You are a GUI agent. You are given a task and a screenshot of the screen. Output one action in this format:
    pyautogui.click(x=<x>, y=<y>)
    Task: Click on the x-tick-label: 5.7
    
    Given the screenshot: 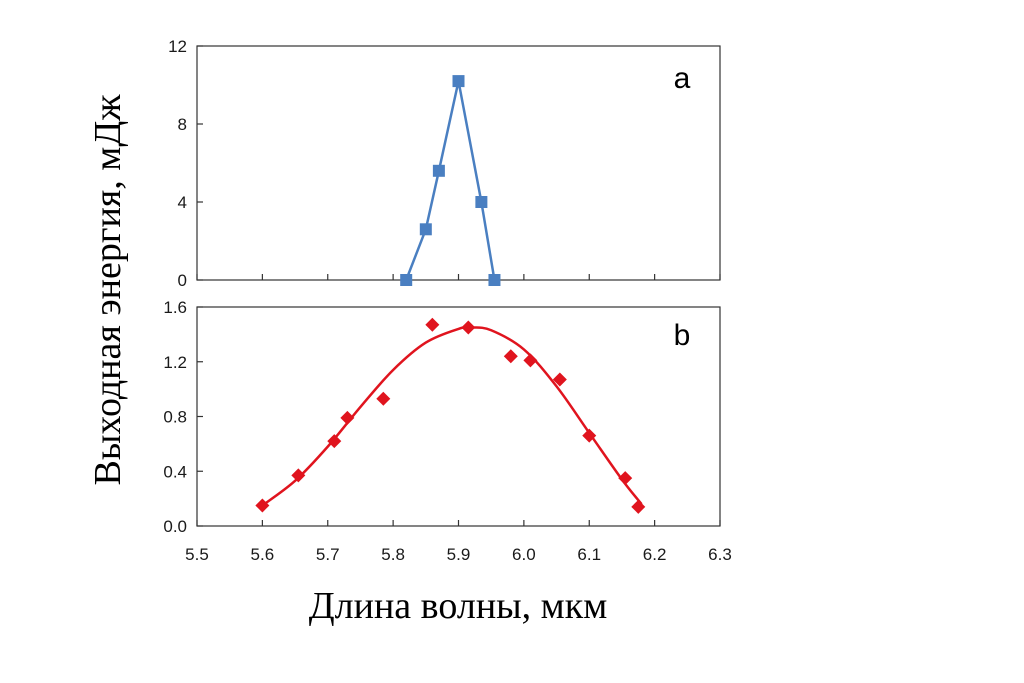 What is the action you would take?
    pyautogui.click(x=328, y=554)
    